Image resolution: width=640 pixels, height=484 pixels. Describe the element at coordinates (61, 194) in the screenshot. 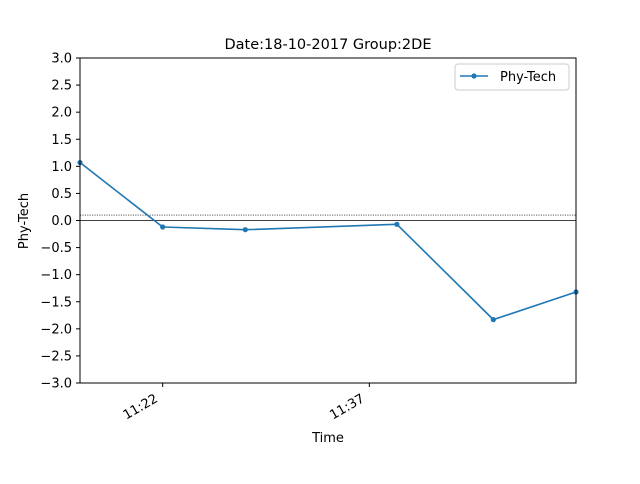

I see `y-tick-label: 0.5` at that location.